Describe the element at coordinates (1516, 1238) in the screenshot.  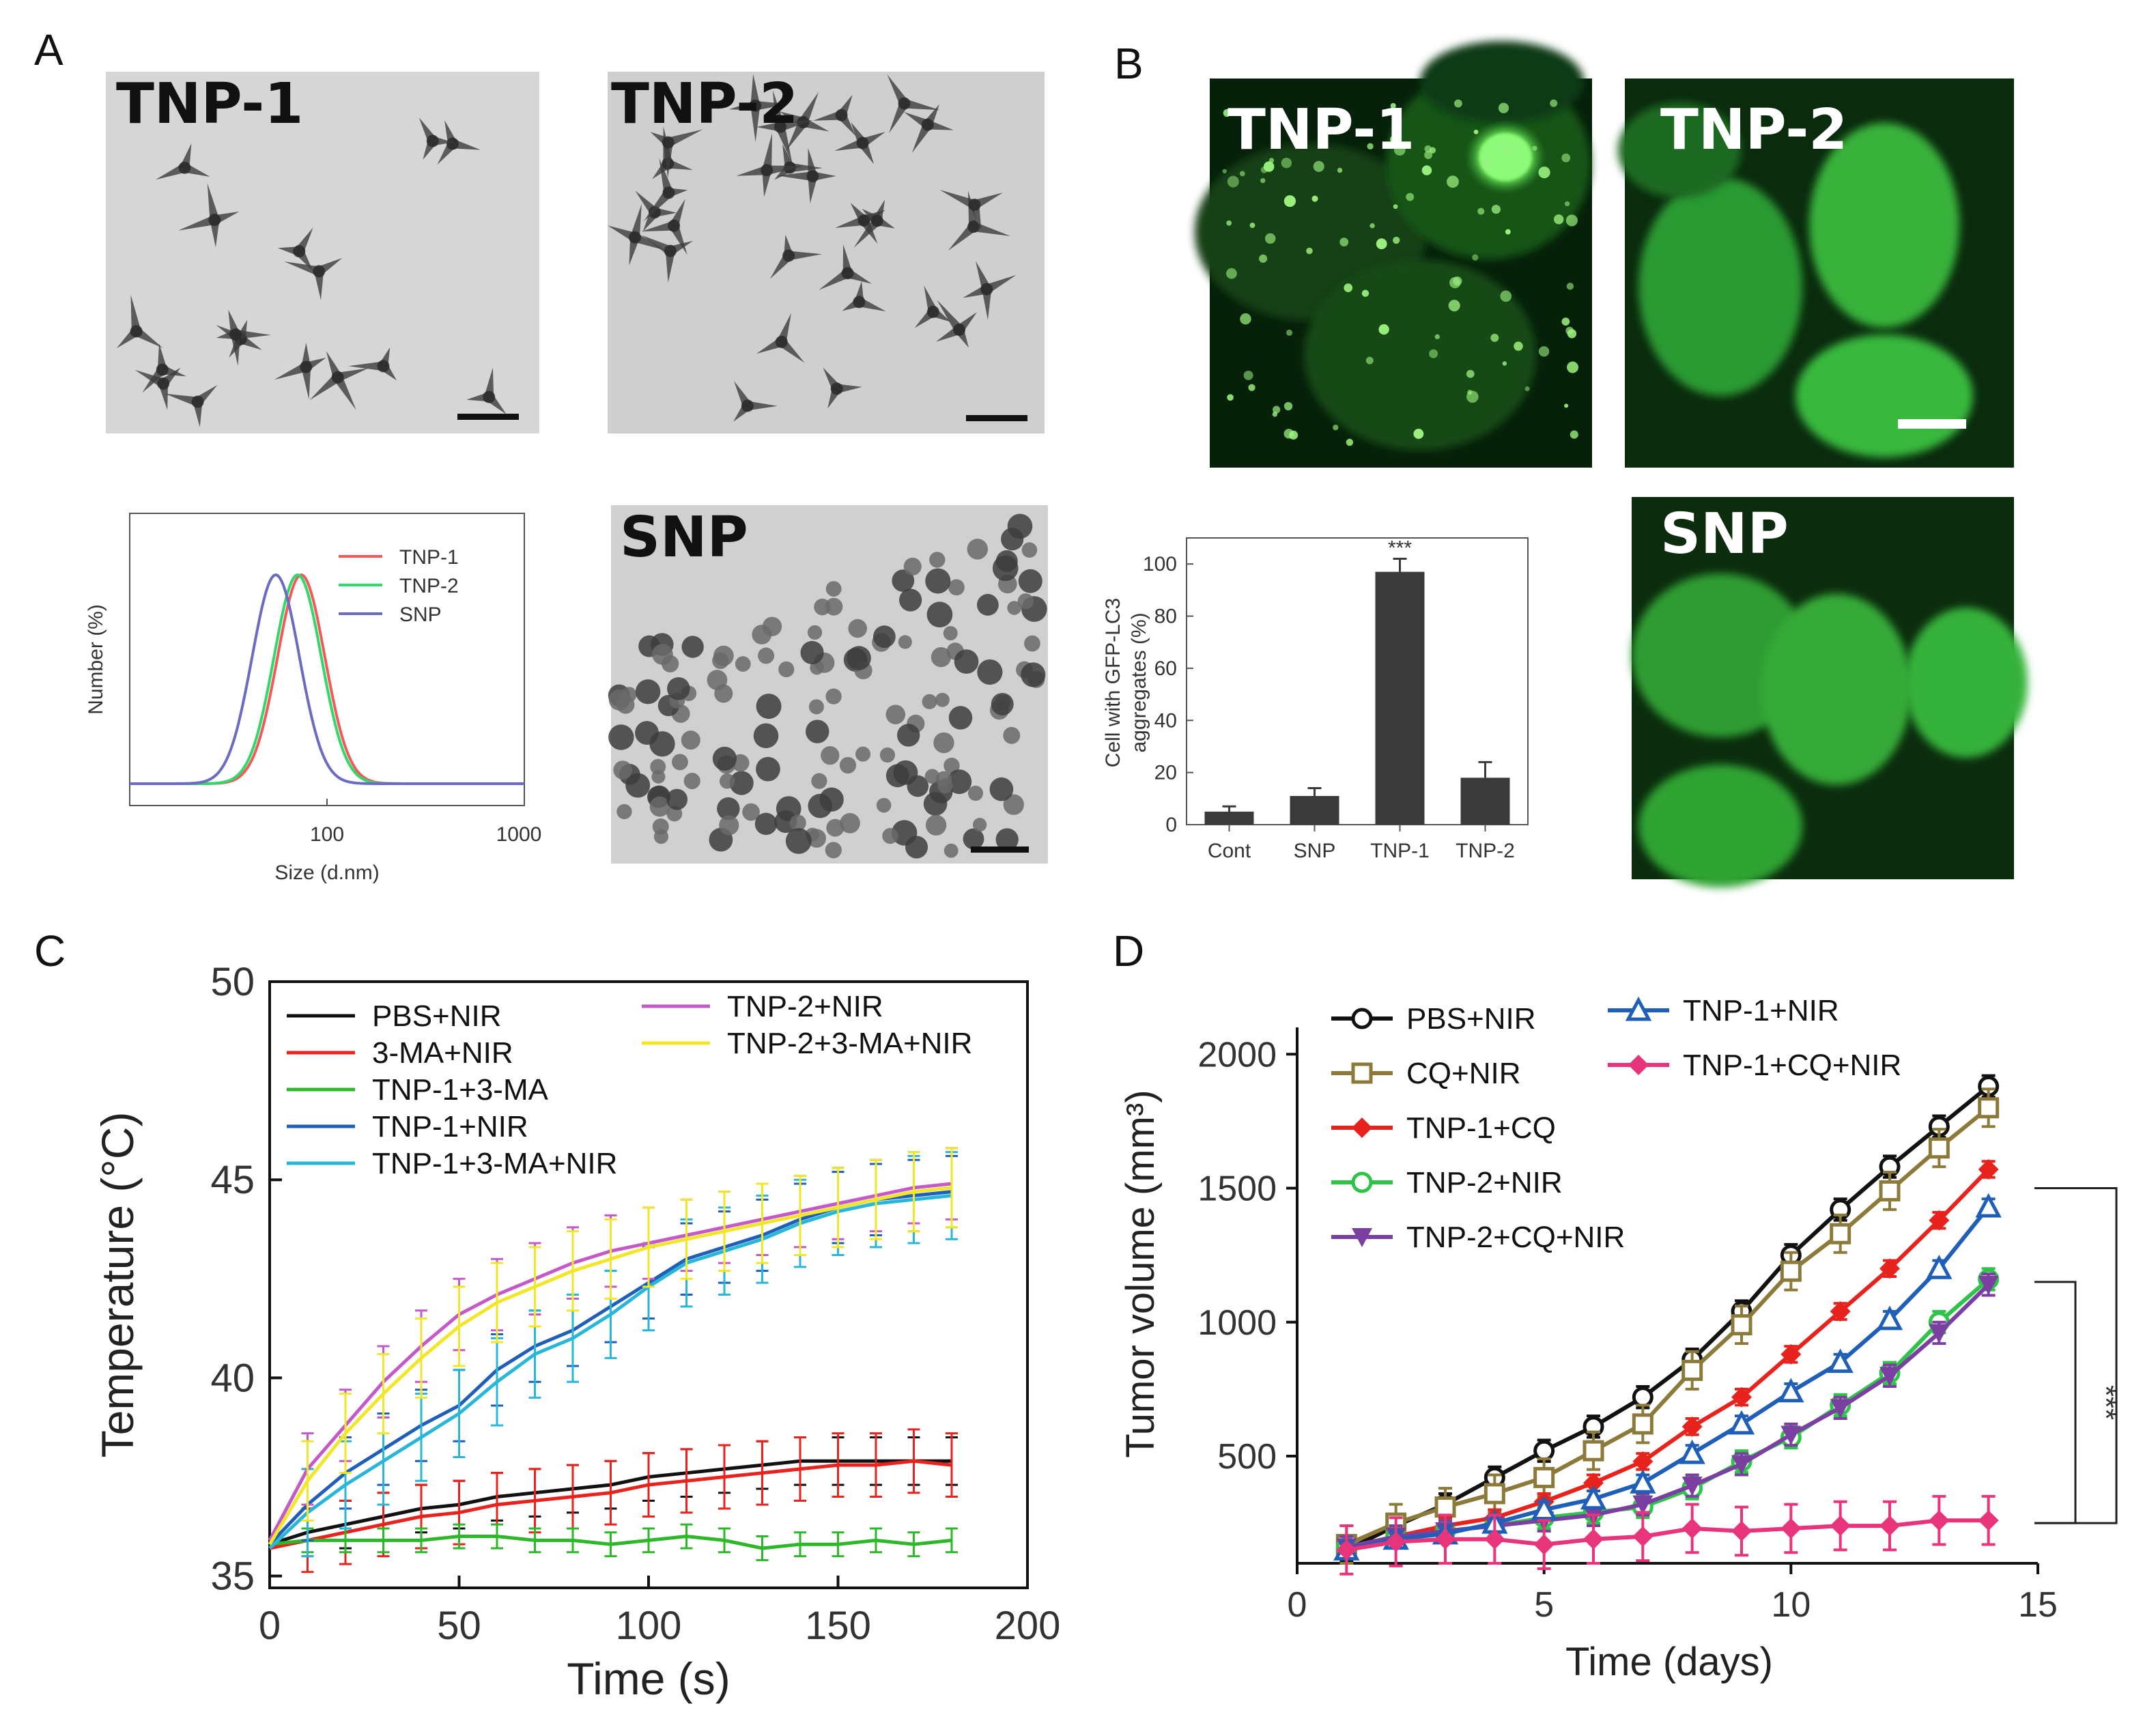
I see `tumor-legend-label: TNP-2+CQ+NIR` at that location.